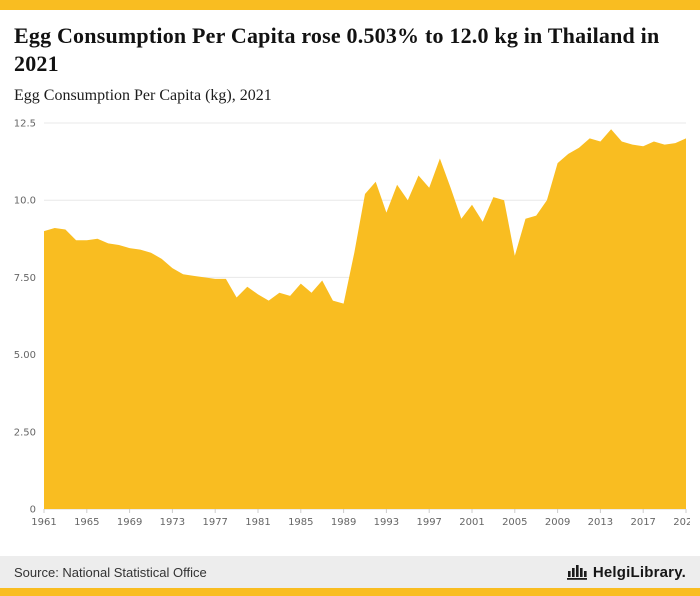  I want to click on y-tick-label: 5.00, so click(25, 355).